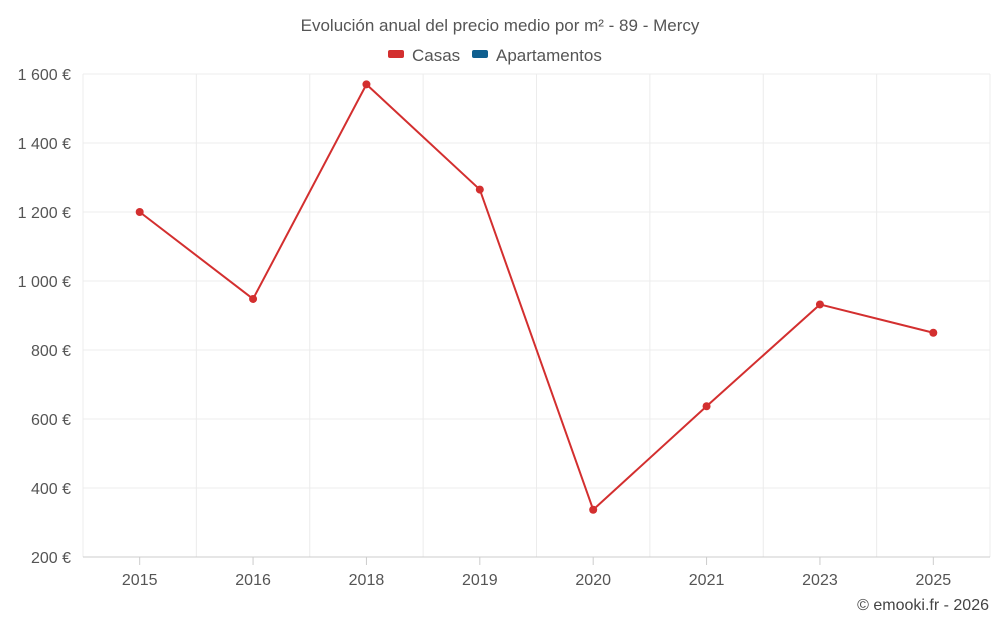 The width and height of the screenshot is (1000, 625). I want to click on credit-text: © emooki.fr - 2026, so click(923, 605).